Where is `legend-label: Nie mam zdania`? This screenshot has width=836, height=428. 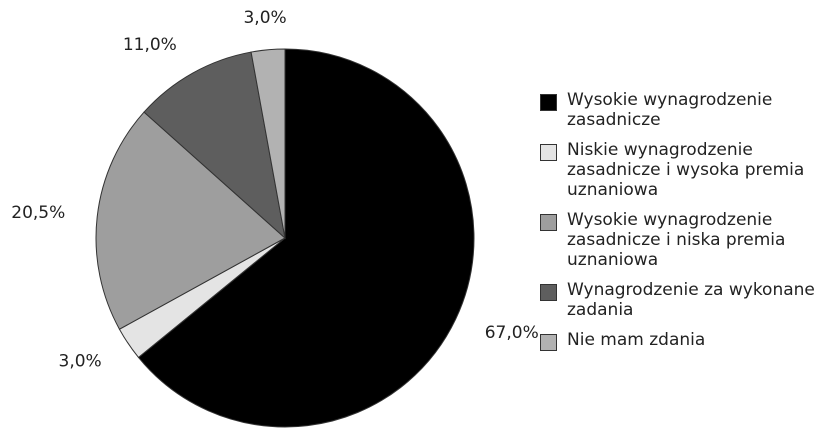 legend-label: Nie mam zdania is located at coordinates (636, 340).